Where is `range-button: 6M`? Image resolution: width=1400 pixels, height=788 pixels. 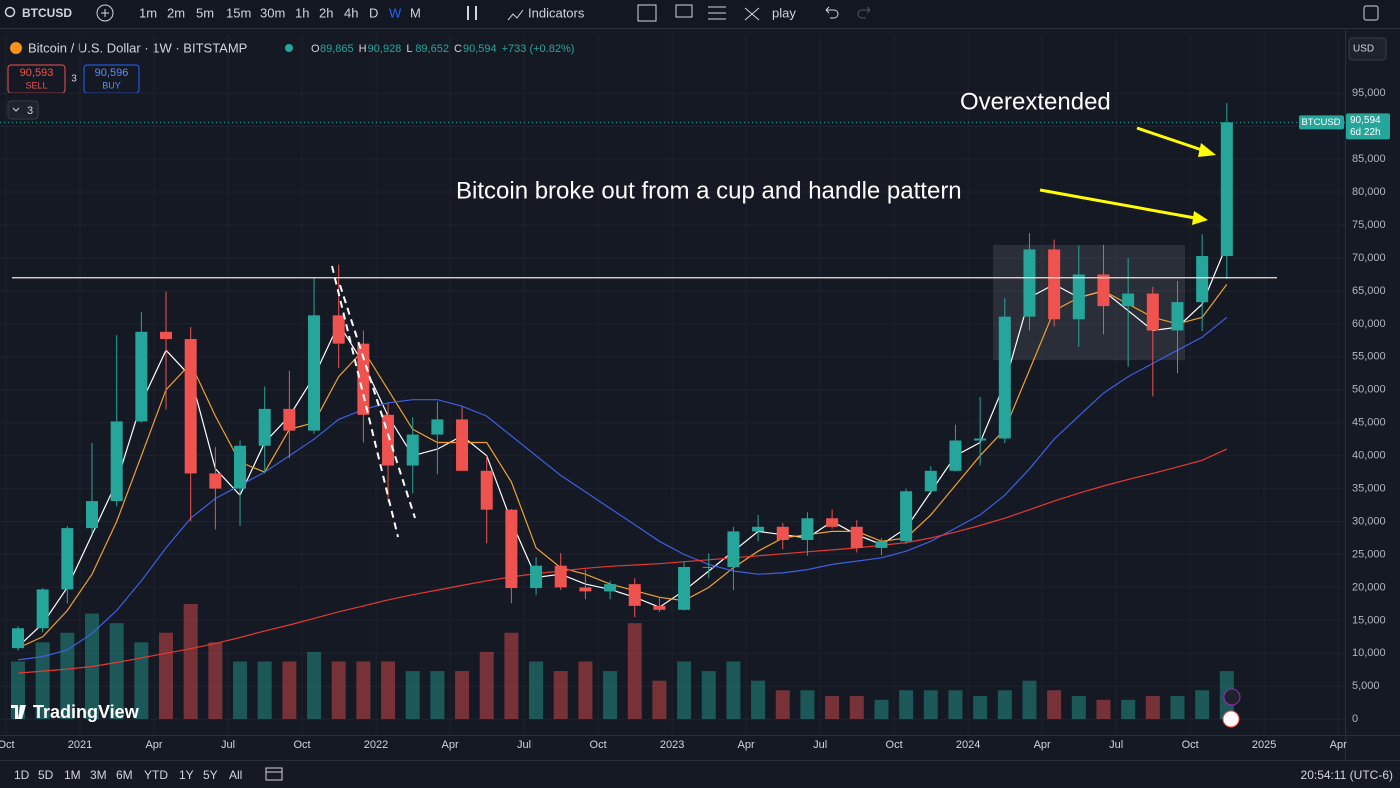
range-button: 6M is located at coordinates (124, 775).